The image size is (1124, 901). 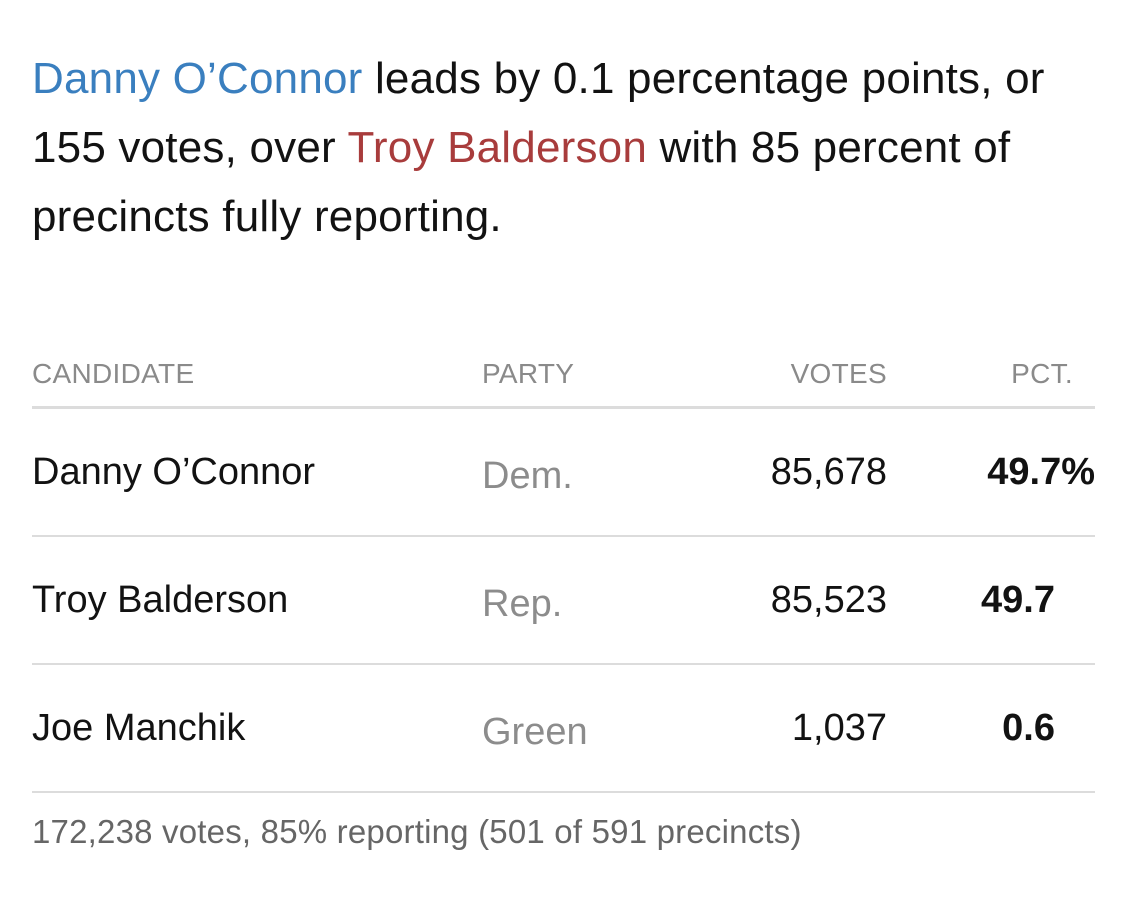 I want to click on candidate-pct: 0.6, so click(x=1028, y=728).